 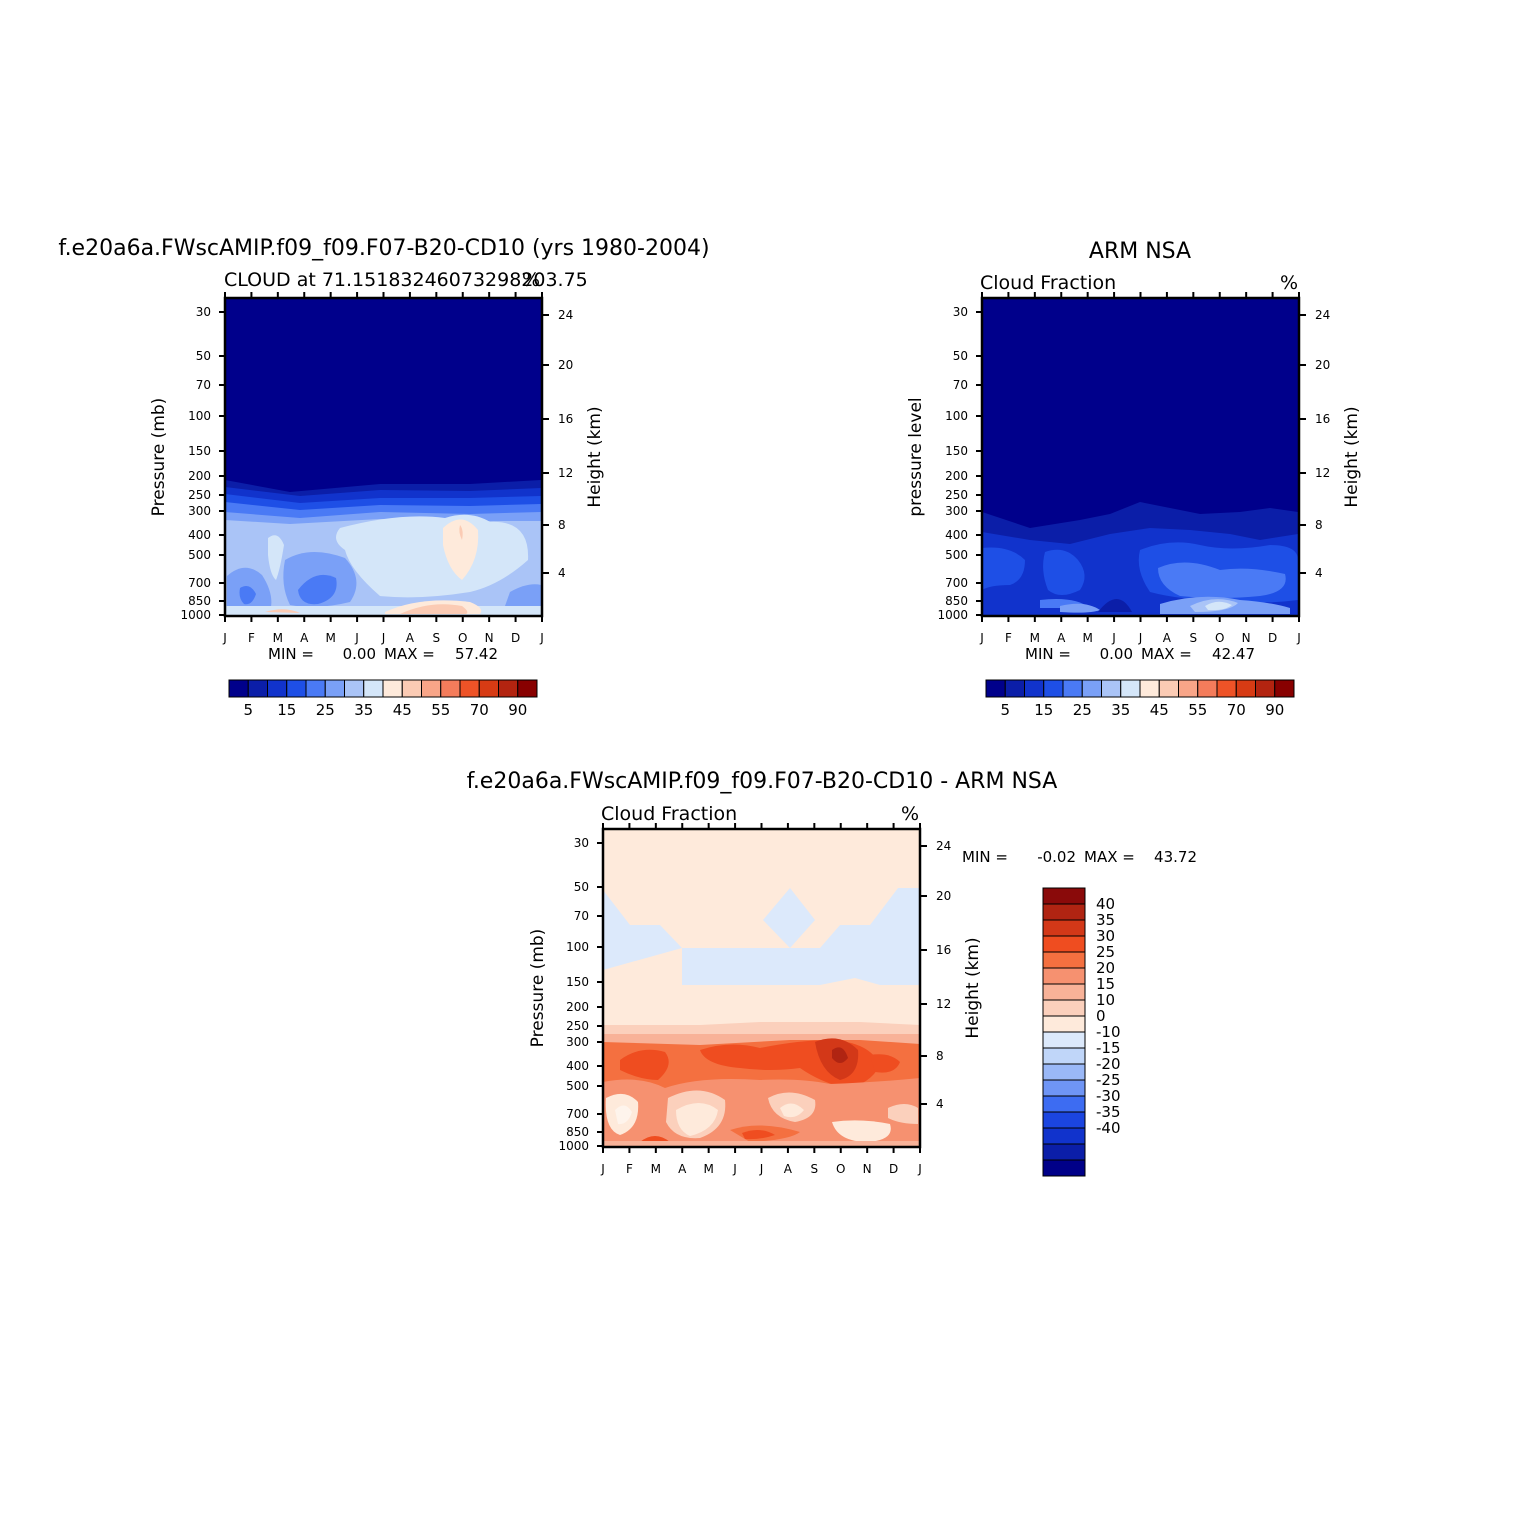 What do you see at coordinates (940, 1104) in the screenshot?
I see `panel-diff-y2tick-label: 4` at bounding box center [940, 1104].